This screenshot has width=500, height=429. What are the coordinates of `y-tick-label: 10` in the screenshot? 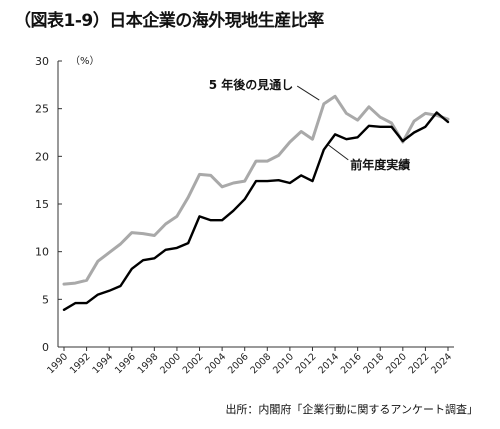 It's located at (42, 252).